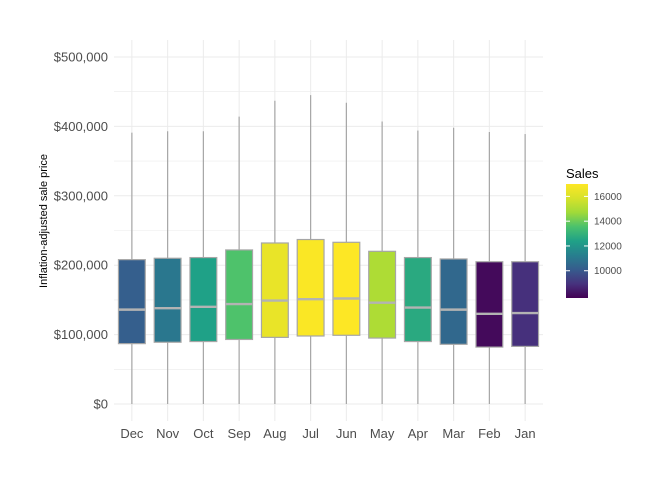  I want to click on x-tick-label: Jul, so click(310, 433).